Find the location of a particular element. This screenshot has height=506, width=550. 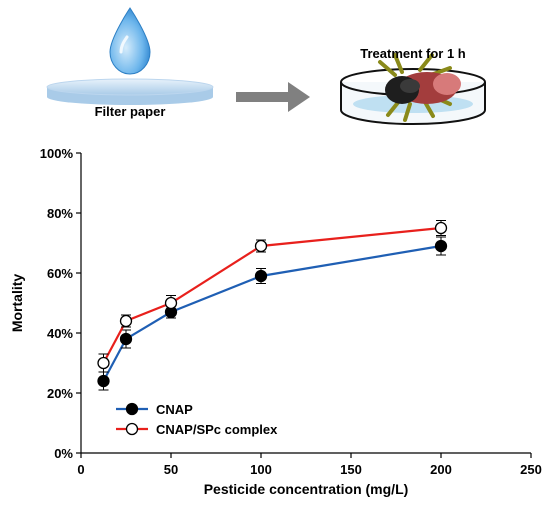

y-tick-label: 0% is located at coordinates (63, 453).